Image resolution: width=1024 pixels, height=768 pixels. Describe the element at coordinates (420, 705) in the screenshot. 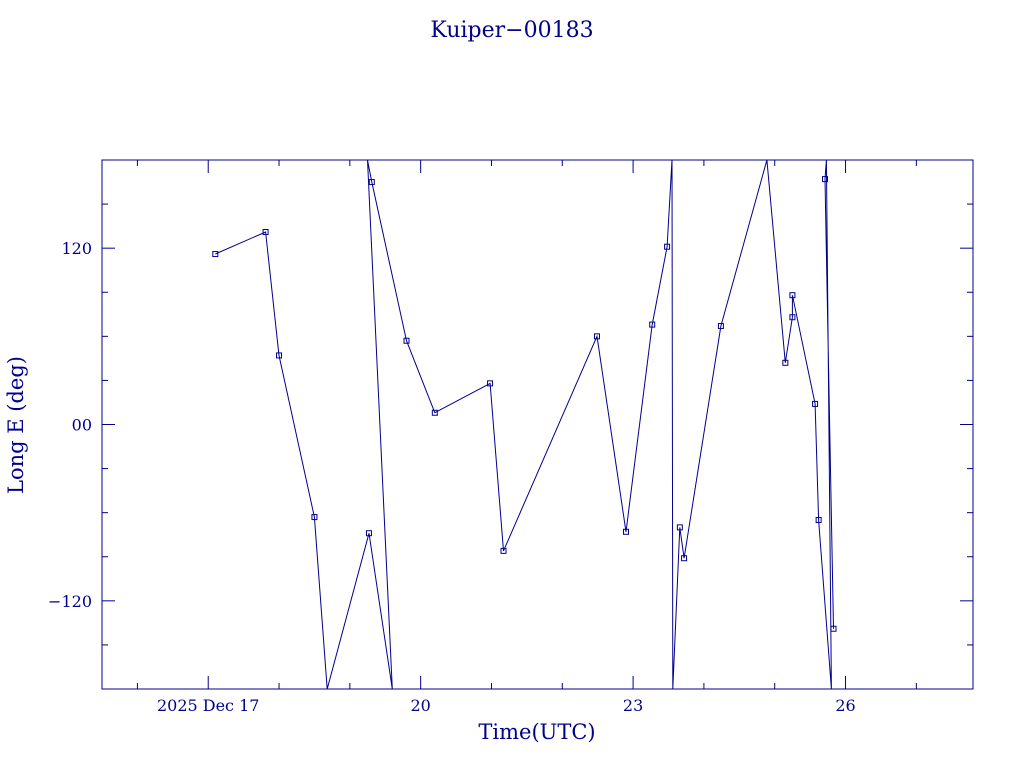

I see `x-tick-label: 20` at that location.